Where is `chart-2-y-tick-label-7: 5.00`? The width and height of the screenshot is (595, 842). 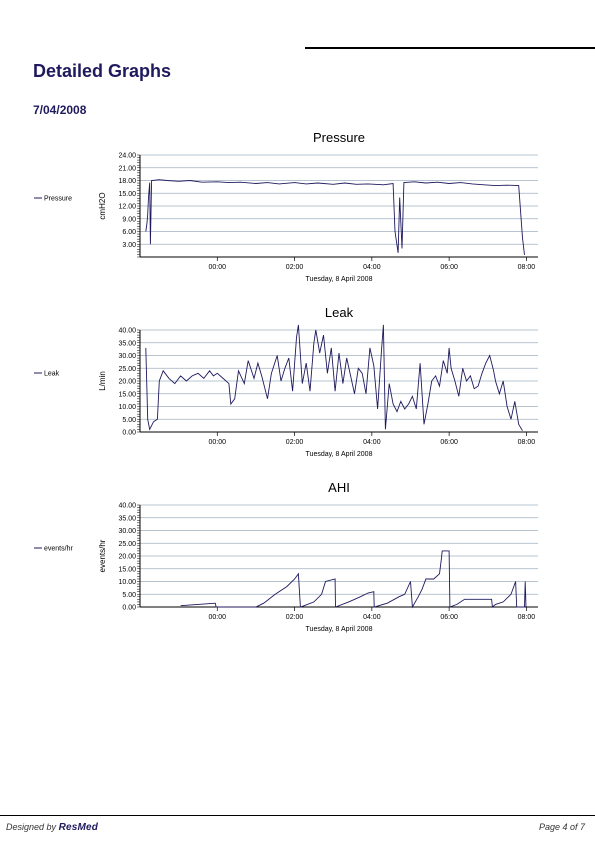
chart-2-y-tick-label-7: 5.00 is located at coordinates (129, 595).